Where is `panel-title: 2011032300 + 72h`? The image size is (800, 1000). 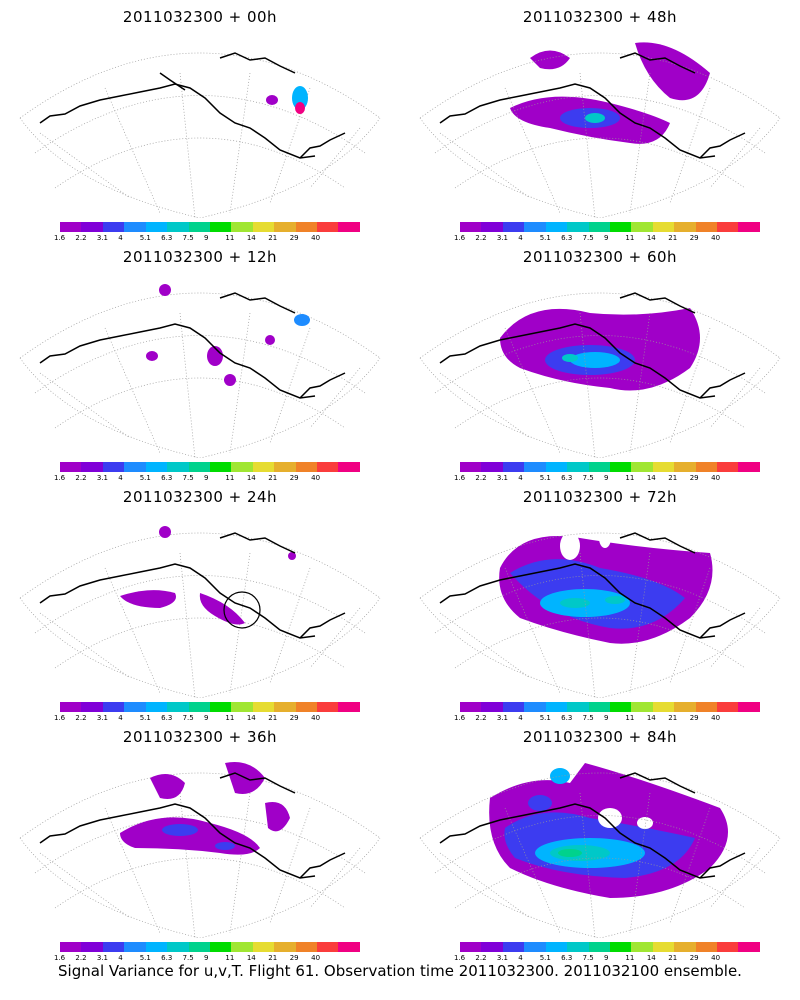 panel-title: 2011032300 + 72h is located at coordinates (600, 497).